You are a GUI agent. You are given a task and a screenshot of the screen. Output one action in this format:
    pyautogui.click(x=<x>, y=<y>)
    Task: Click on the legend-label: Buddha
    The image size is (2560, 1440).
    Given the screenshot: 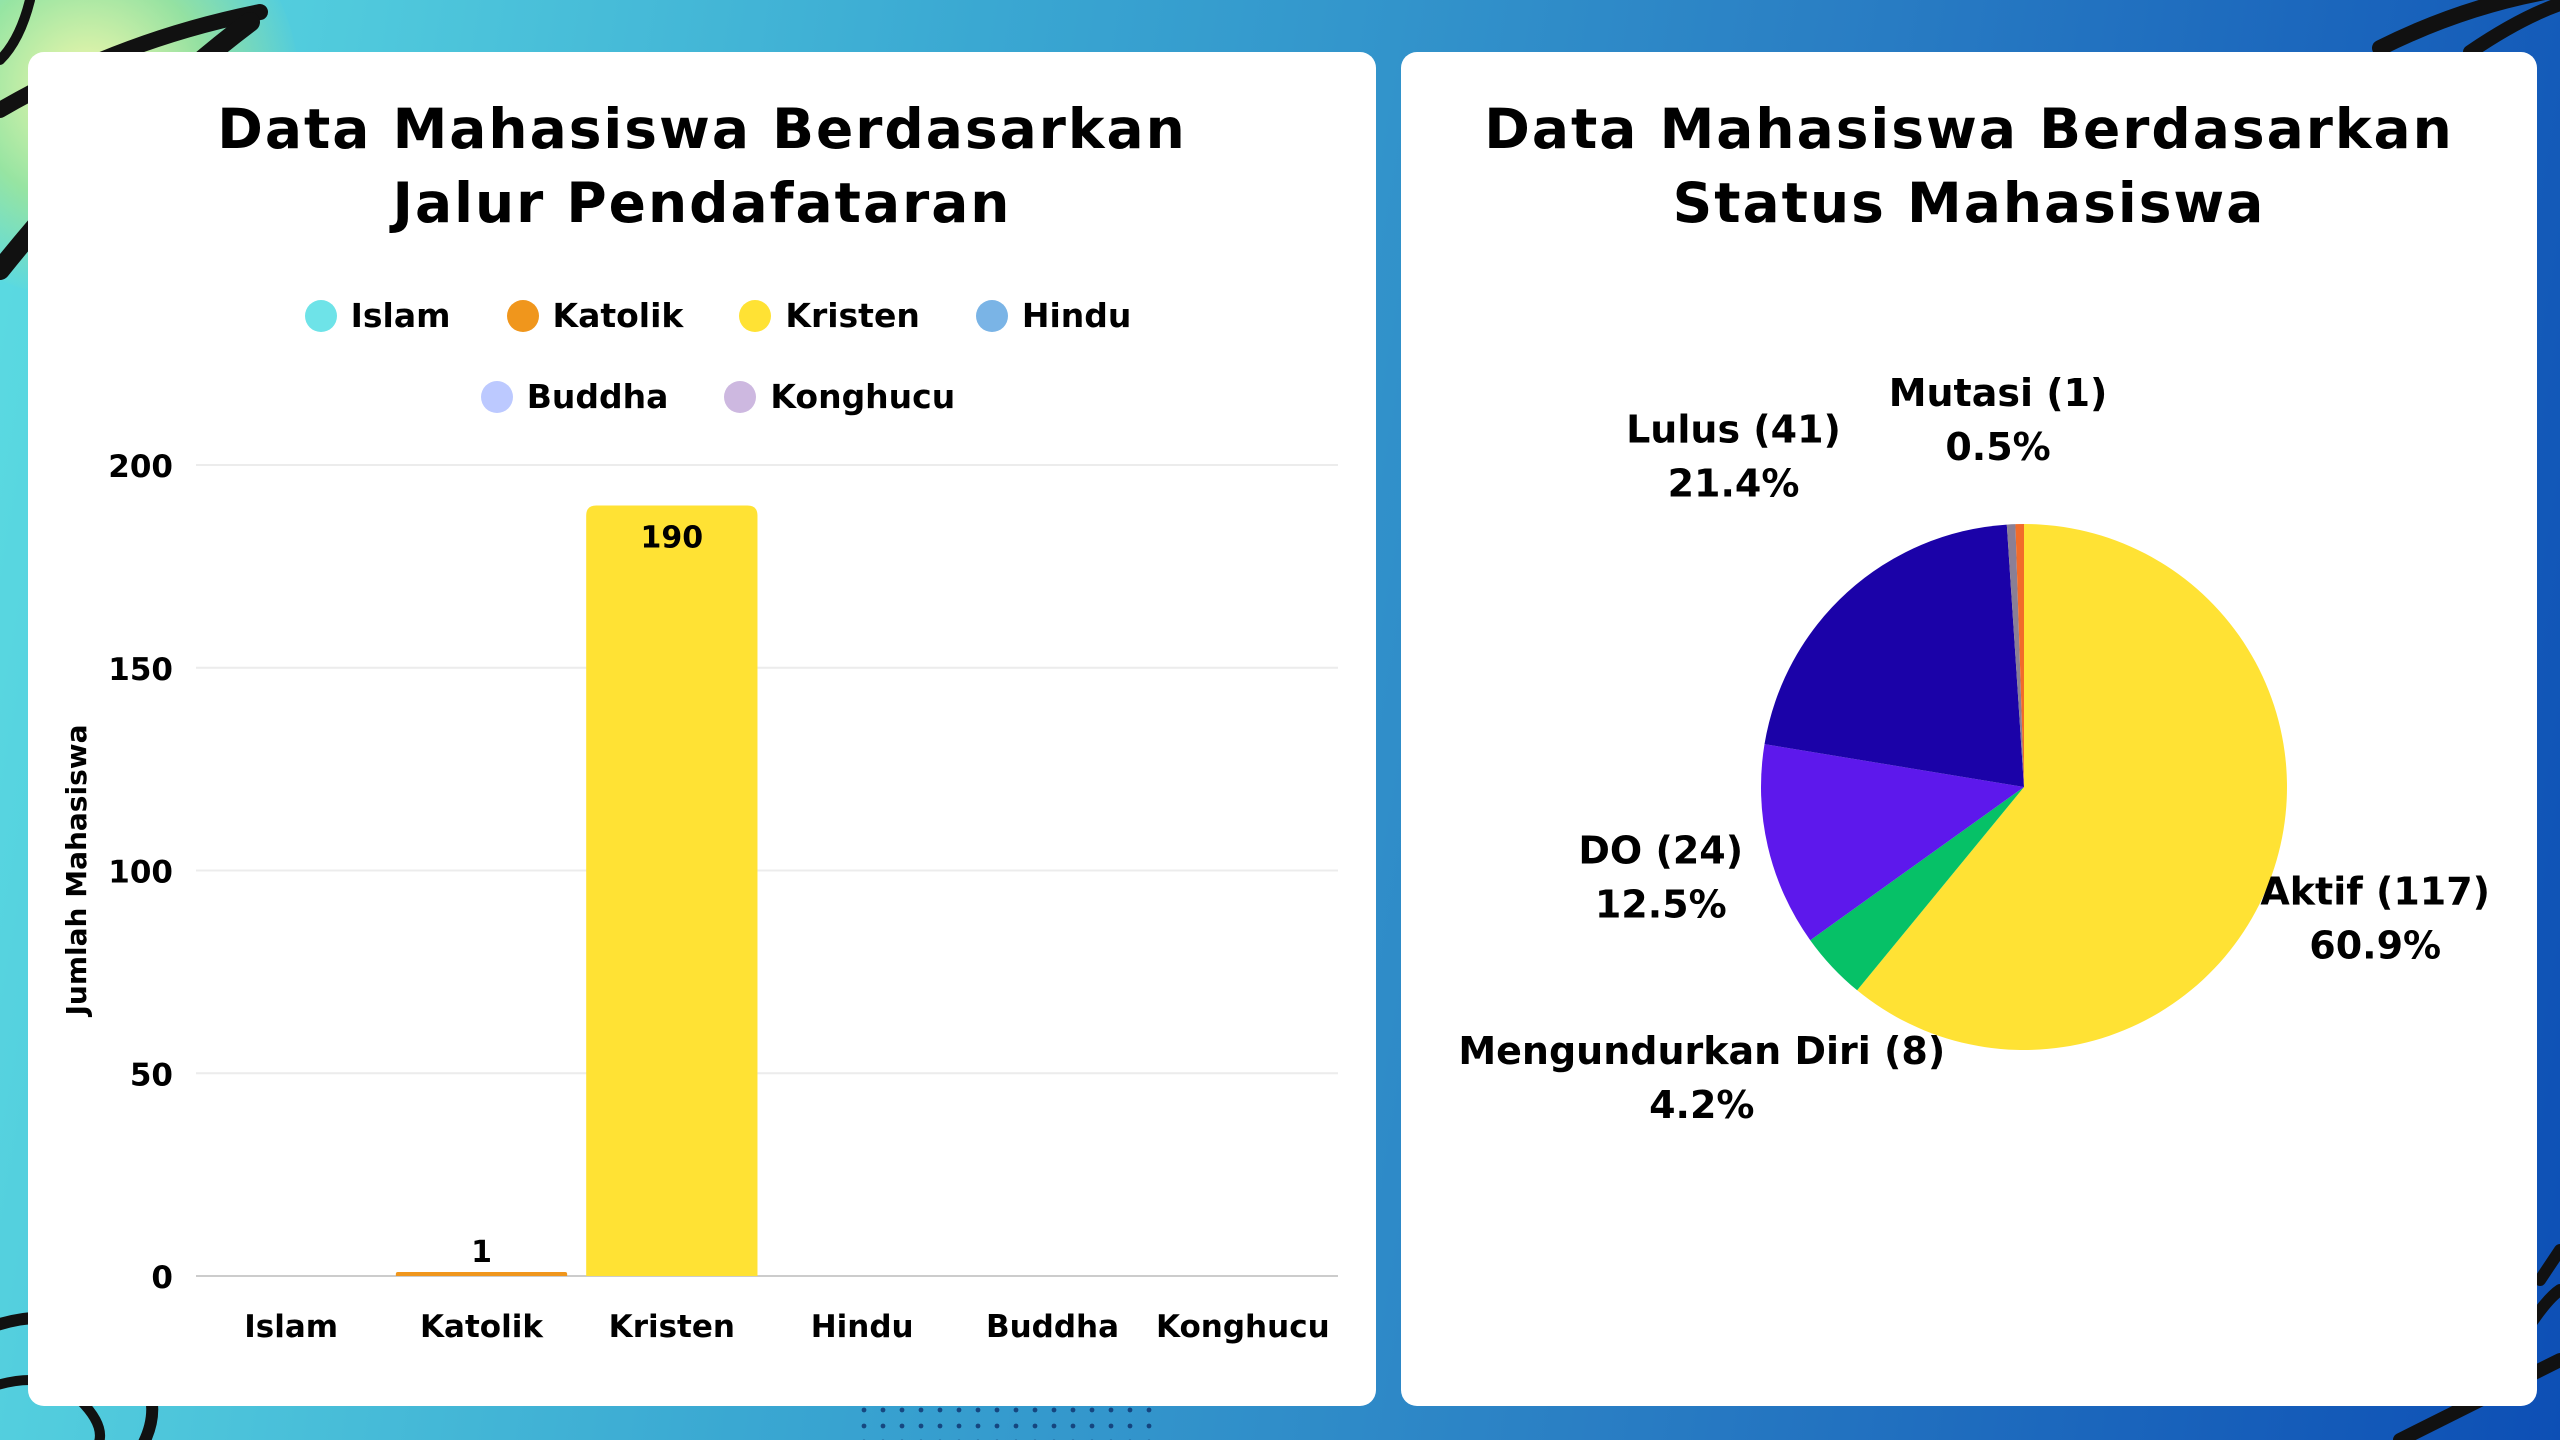 What is the action you would take?
    pyautogui.click(x=597, y=396)
    